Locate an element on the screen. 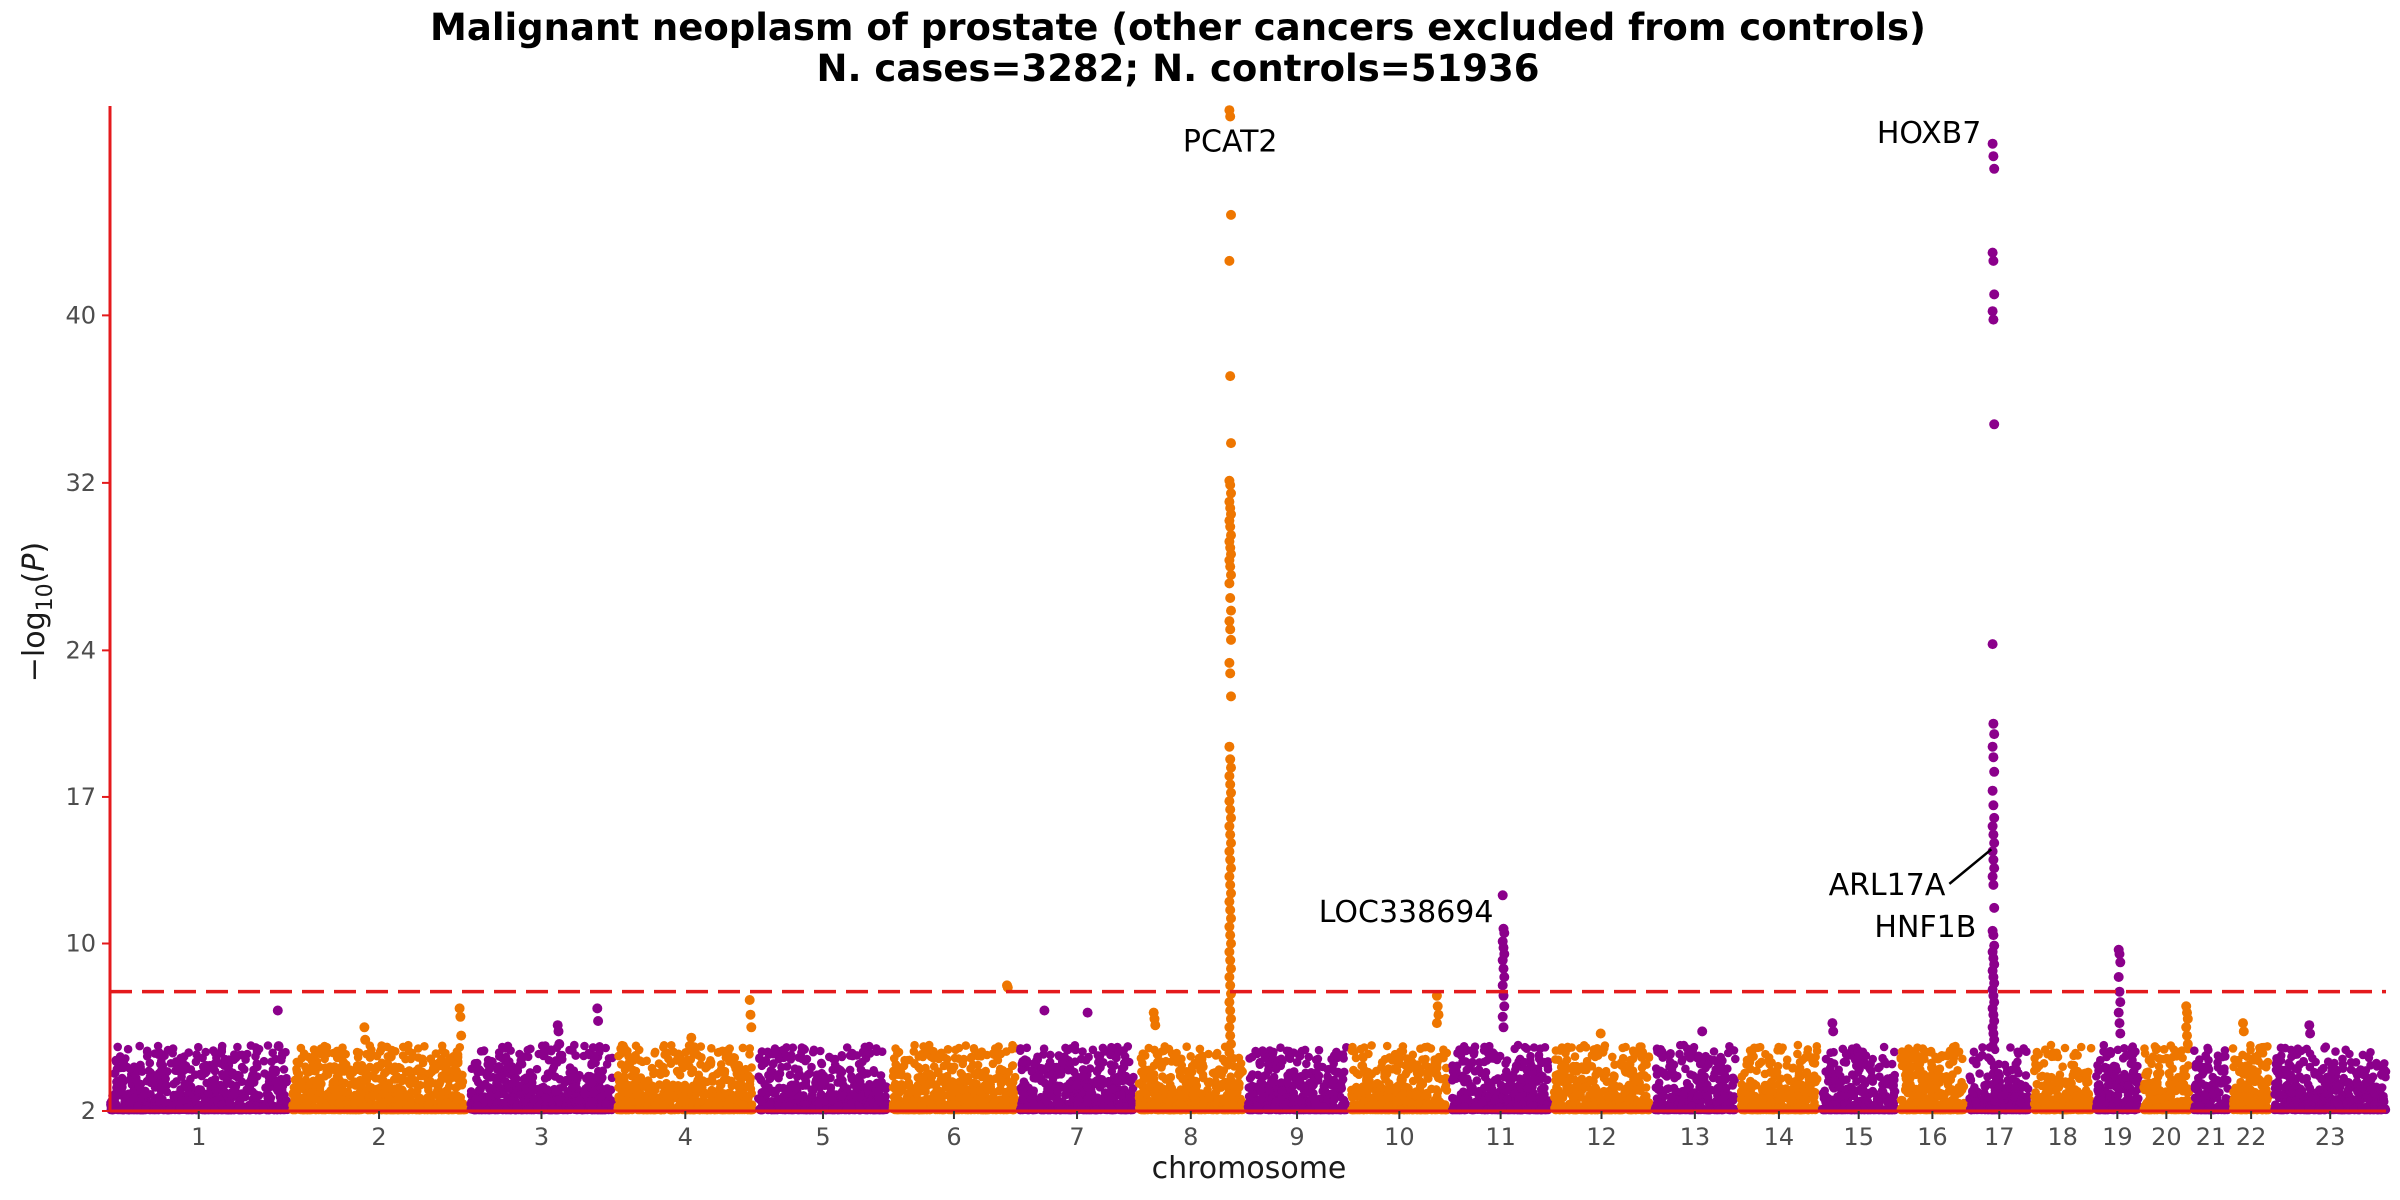 The width and height of the screenshot is (2400, 1200). chart-subtitle: N. cases=3282; N. controls=51936 is located at coordinates (1178, 68).